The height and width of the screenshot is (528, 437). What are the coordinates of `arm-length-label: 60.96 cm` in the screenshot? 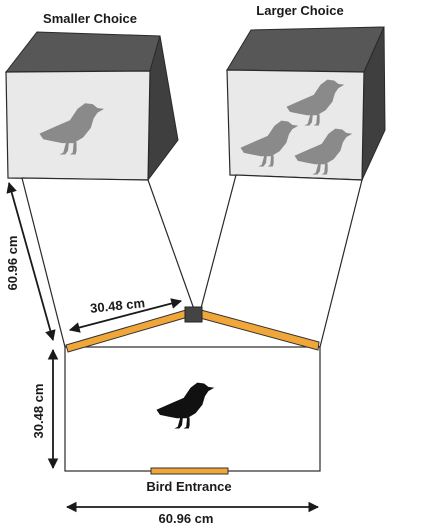 It's located at (12, 263).